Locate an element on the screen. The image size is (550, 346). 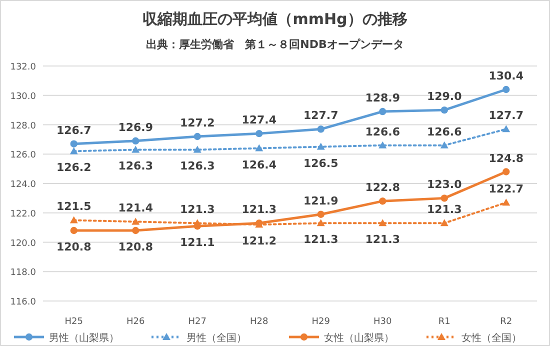
legend-label: 男性（山梨県） is located at coordinates (84, 338).